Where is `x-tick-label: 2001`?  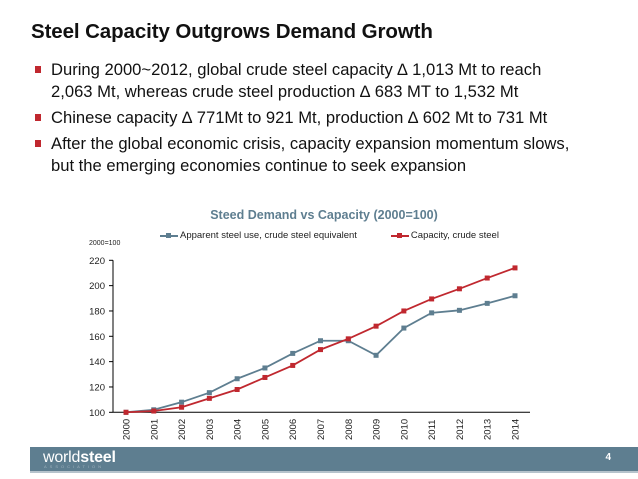
x-tick-label: 2001 is located at coordinates (154, 429).